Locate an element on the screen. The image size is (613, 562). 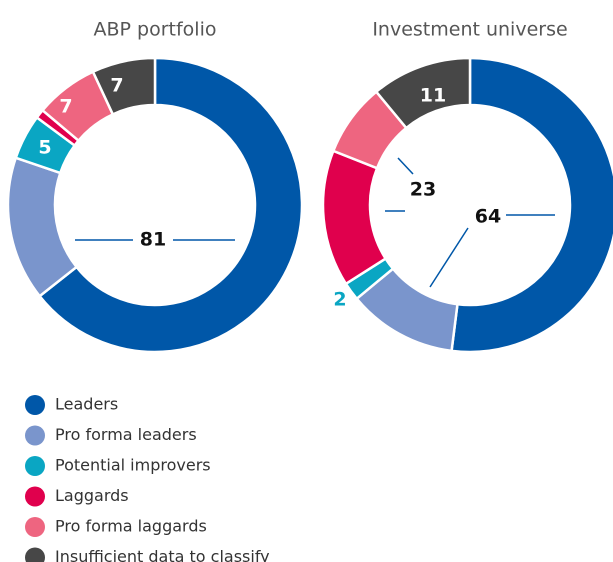
legend-label: Laggards is located at coordinates (92, 495).